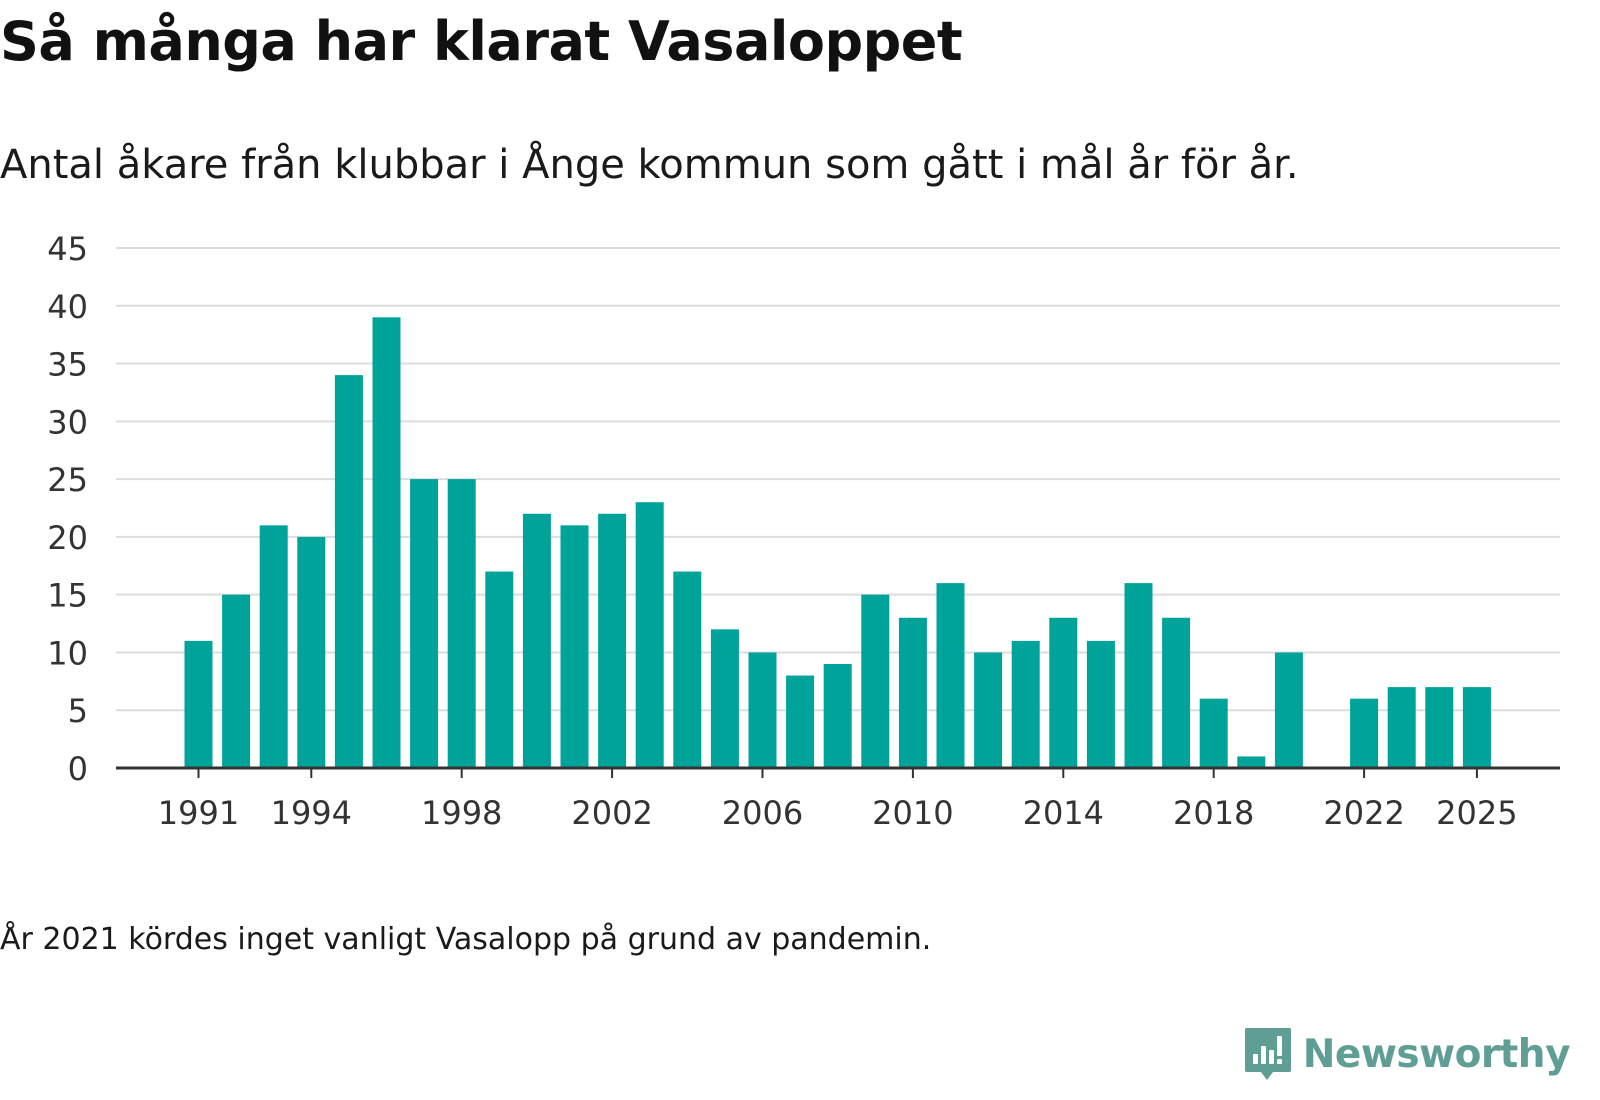 The height and width of the screenshot is (1100, 1600). I want to click on bar-1992, so click(236, 681).